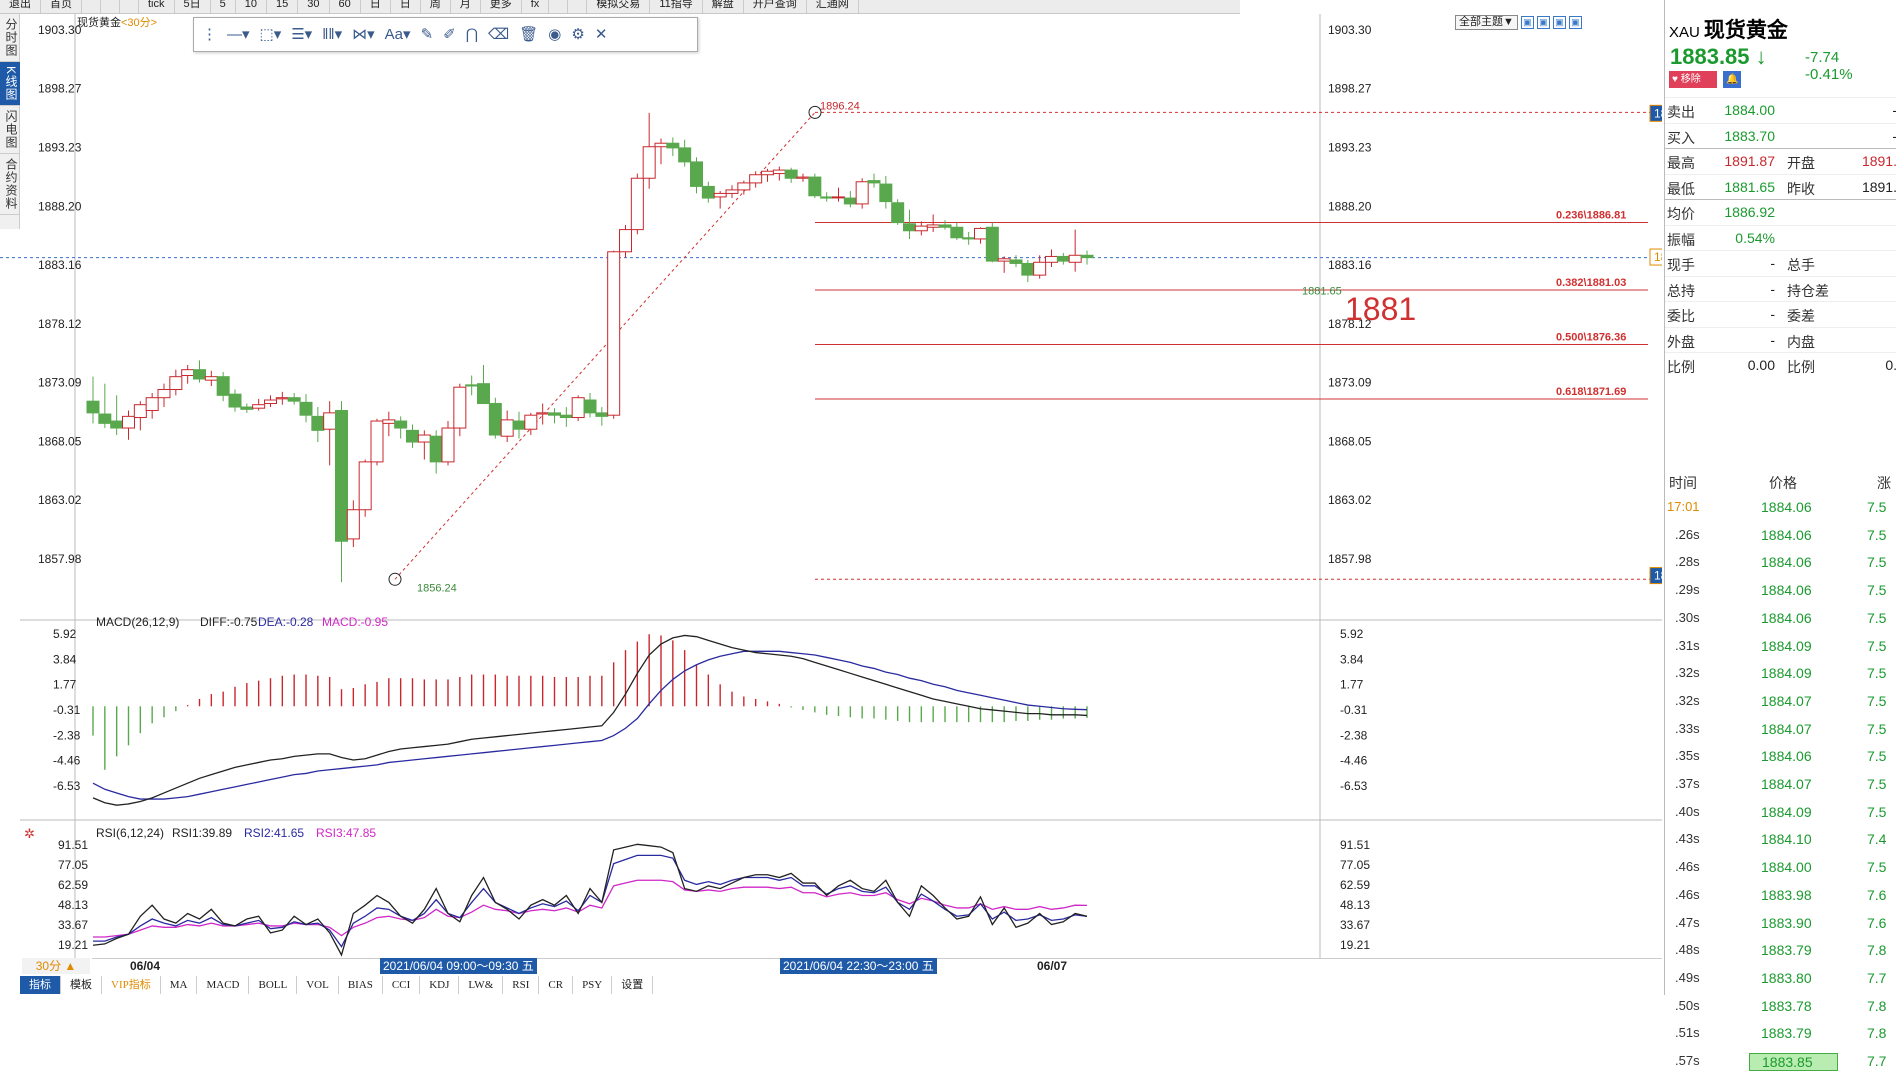 This screenshot has width=1896, height=1075. I want to click on brush-icon: ✐, so click(449, 34).